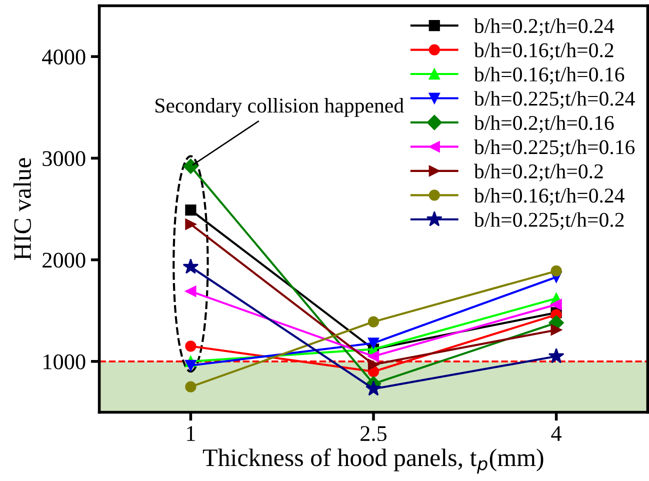 This screenshot has width=649, height=481. I want to click on y-axis-title: HIC value, so click(22, 209).